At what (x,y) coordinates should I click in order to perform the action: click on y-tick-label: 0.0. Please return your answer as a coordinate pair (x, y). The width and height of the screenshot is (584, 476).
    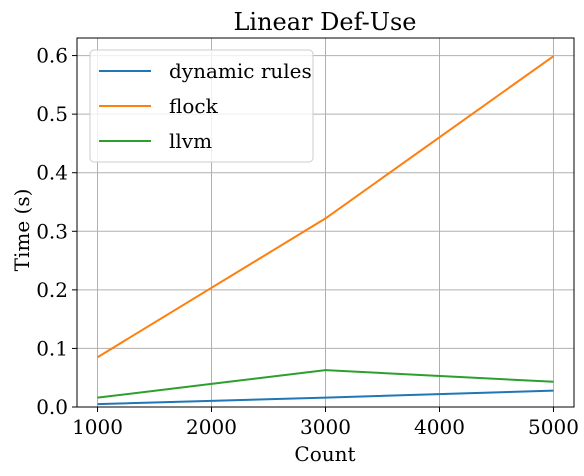
    Looking at the image, I should click on (52, 407).